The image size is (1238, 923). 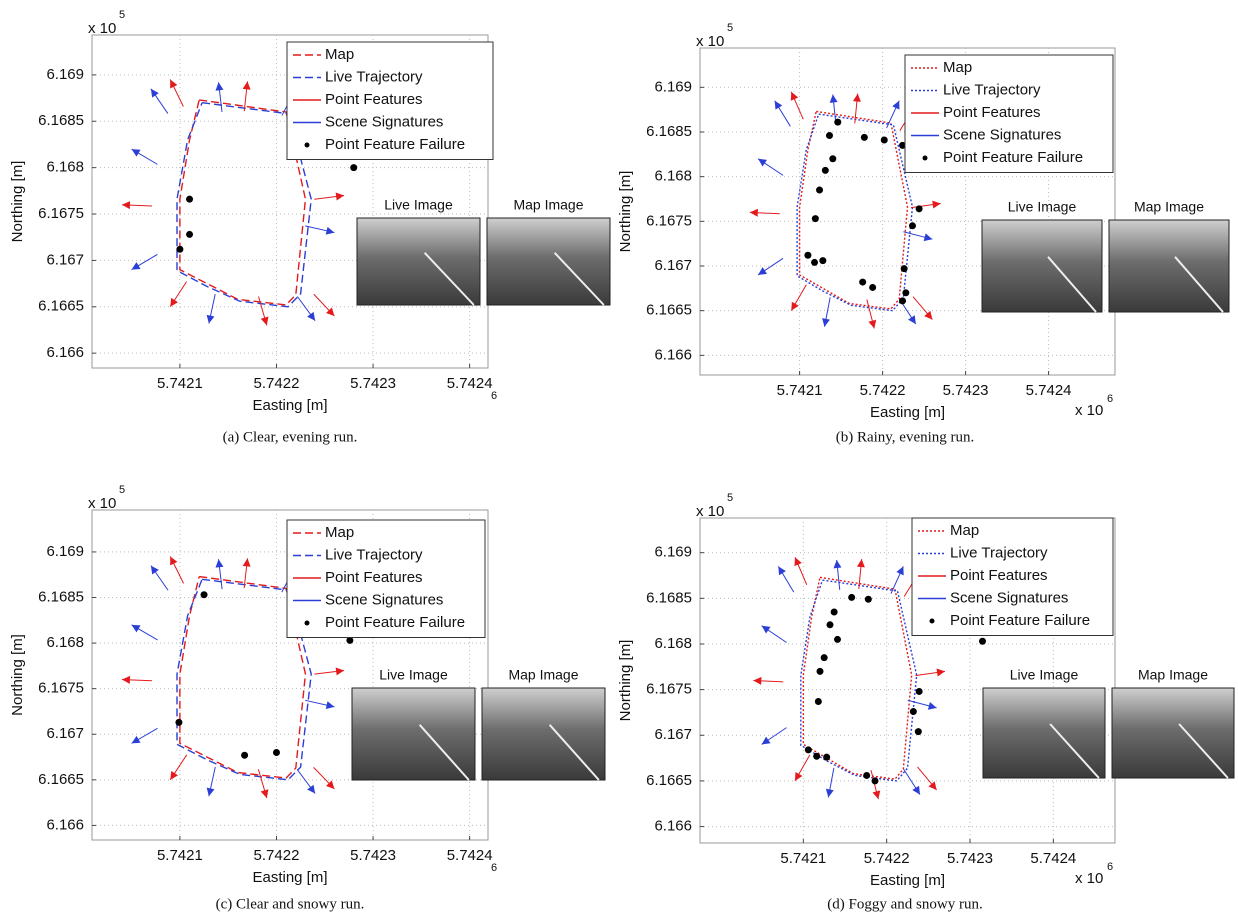 I want to click on x-multiplier-exponent: 6, so click(x=1110, y=399).